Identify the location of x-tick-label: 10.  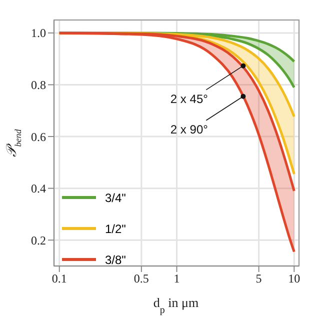
(294, 279).